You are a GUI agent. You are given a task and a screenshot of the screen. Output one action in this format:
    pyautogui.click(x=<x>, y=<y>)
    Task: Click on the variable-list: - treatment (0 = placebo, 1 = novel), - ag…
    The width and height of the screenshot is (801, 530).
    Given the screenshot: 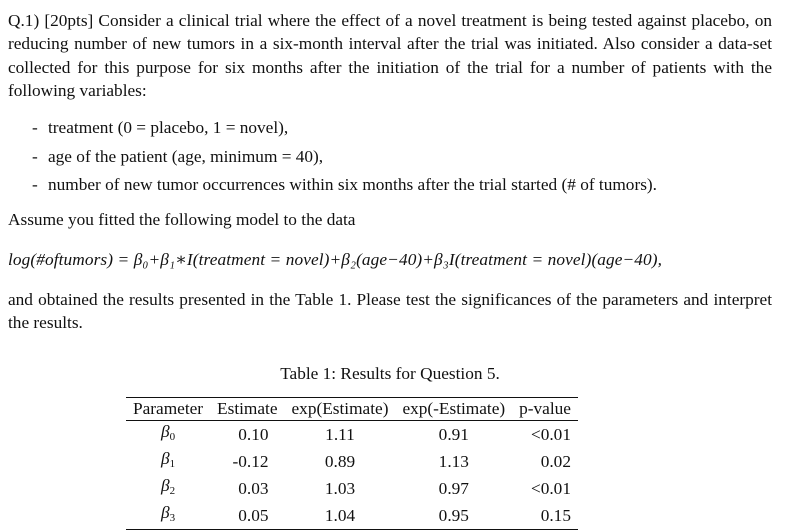 What is the action you would take?
    pyautogui.click(x=344, y=159)
    